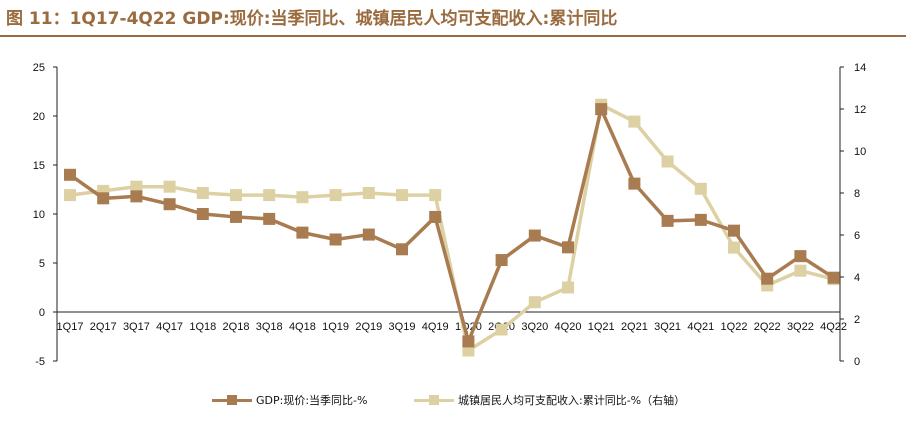 The width and height of the screenshot is (906, 428). I want to click on legend: GDP:现价:当季同比-% 城镇居民人均可支配收入:累计同比-%（右轴）, so click(453, 399).